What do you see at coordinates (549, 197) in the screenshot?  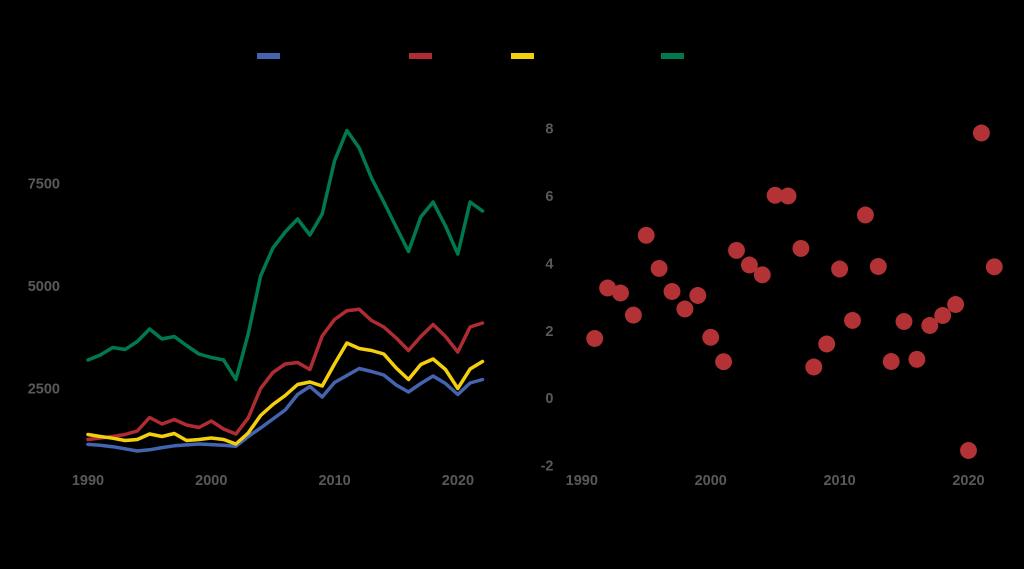 I see `svg-text: 6` at bounding box center [549, 197].